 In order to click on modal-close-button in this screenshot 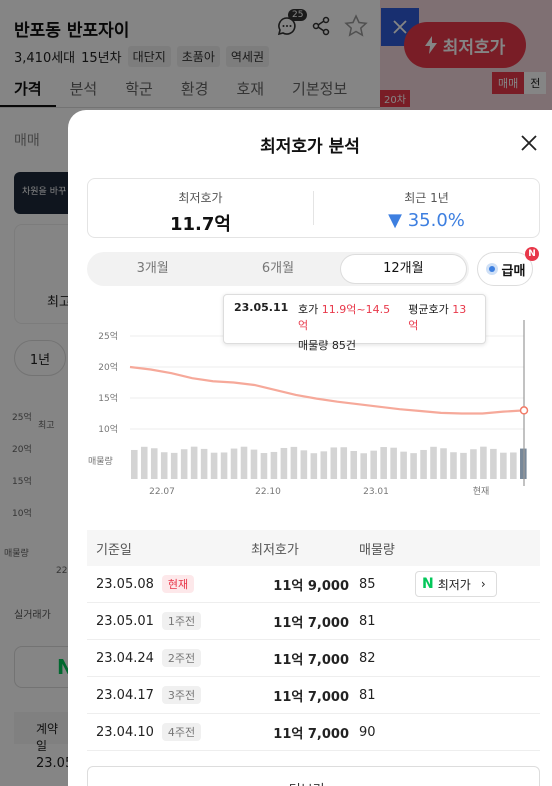, I will do `click(529, 143)`.